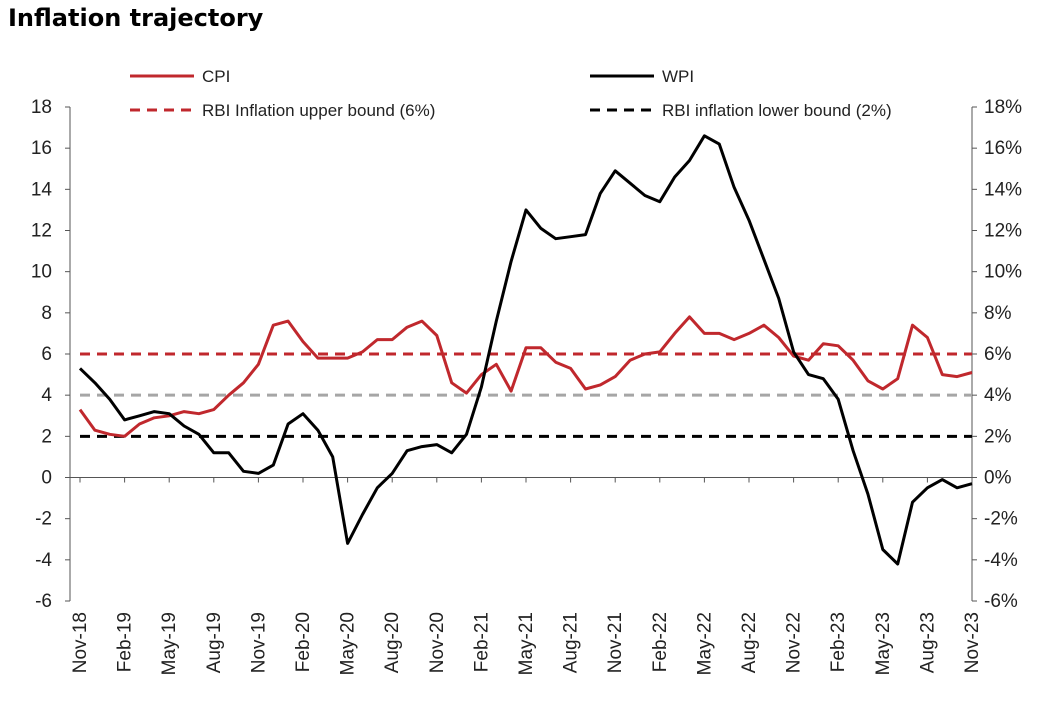  What do you see at coordinates (998, 436) in the screenshot?
I see `right-y-tick-label: 2%` at bounding box center [998, 436].